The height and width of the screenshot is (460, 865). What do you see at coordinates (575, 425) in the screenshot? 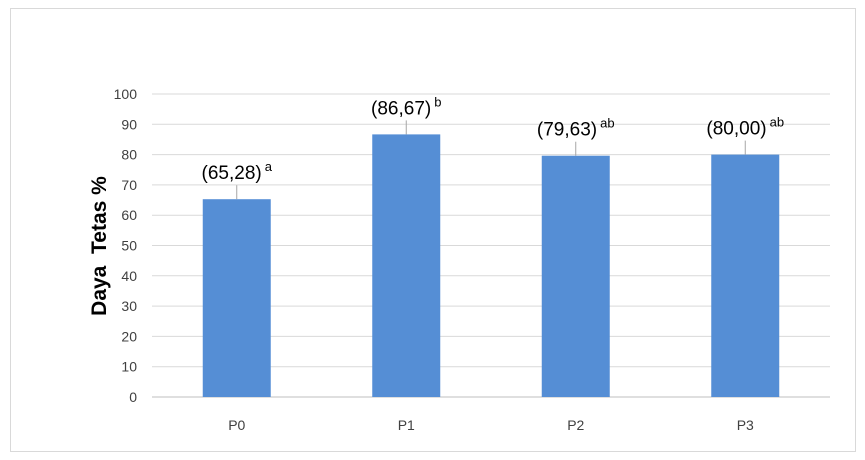
I see `x-tick-label: P2` at bounding box center [575, 425].